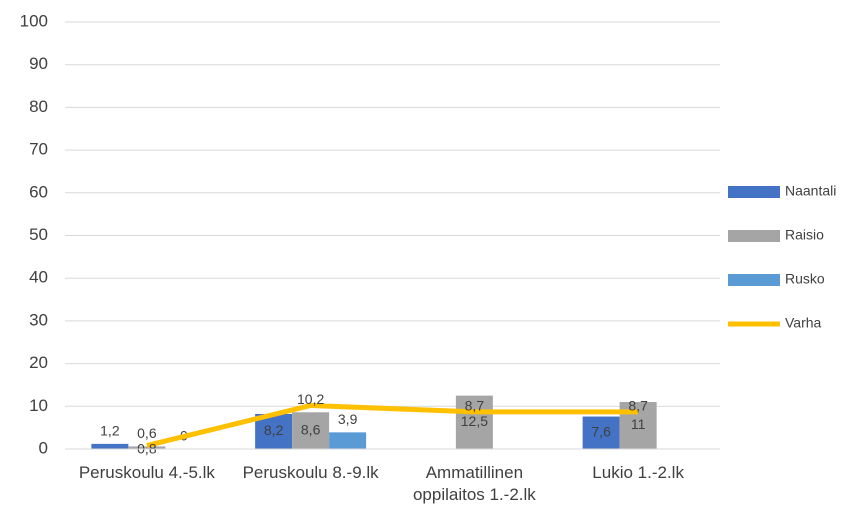 This screenshot has height=521, width=849. Describe the element at coordinates (805, 279) in the screenshot. I see `legend-label: Rusko` at that location.